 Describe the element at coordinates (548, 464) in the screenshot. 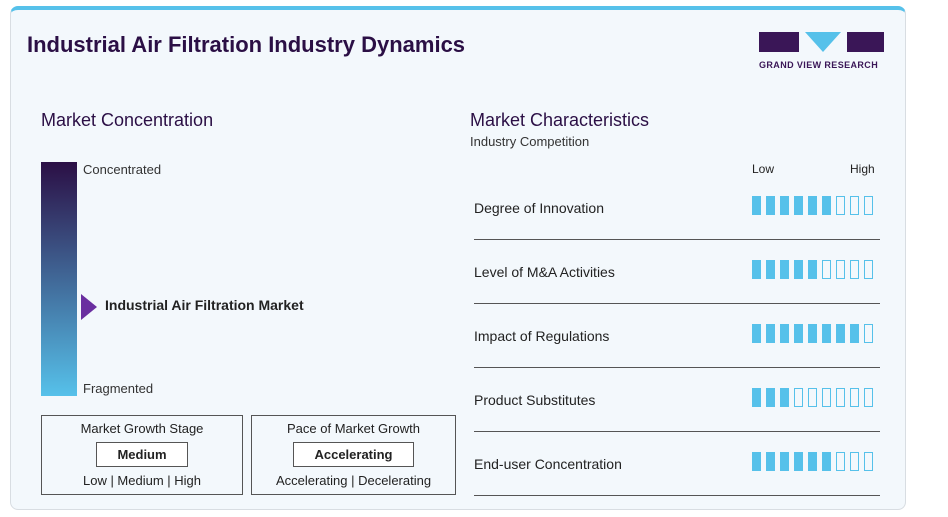

I see `characteristic-label: End-user Concentration` at that location.